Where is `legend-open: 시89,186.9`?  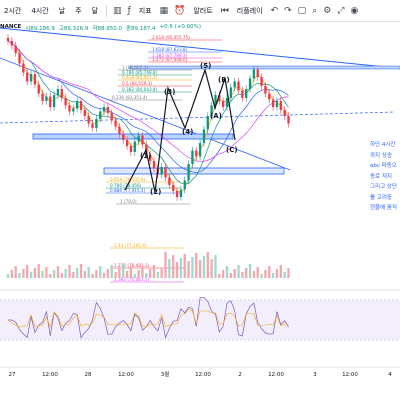 legend-open: 시89,186.9 is located at coordinates (40, 29).